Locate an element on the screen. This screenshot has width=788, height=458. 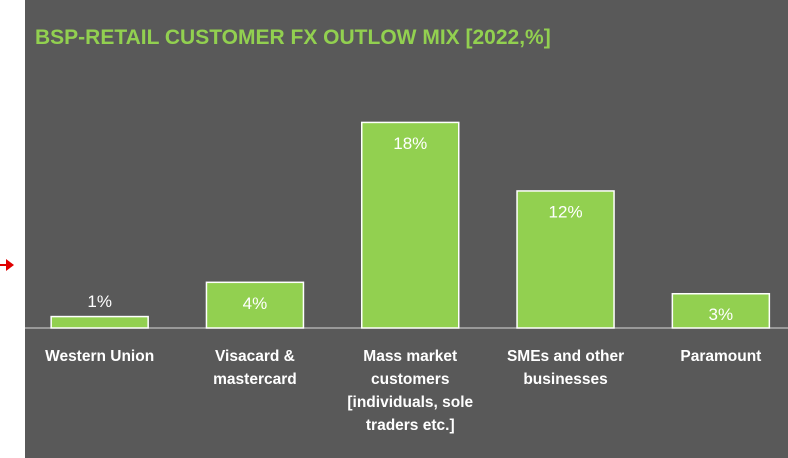
x-tick-label: Western Union is located at coordinates (100, 356).